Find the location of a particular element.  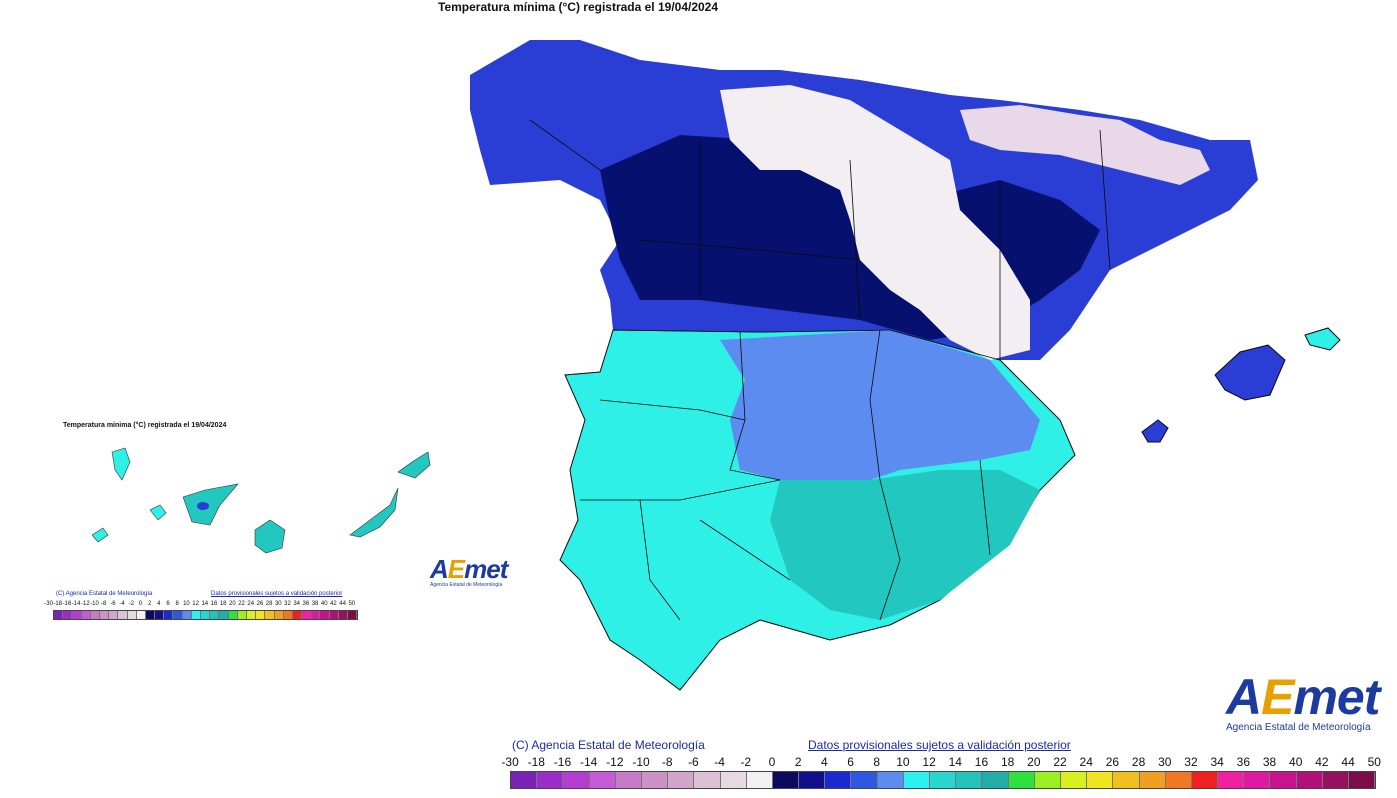

logo-subtitle: Agencia Estatal de Meteorología is located at coordinates (1298, 727).